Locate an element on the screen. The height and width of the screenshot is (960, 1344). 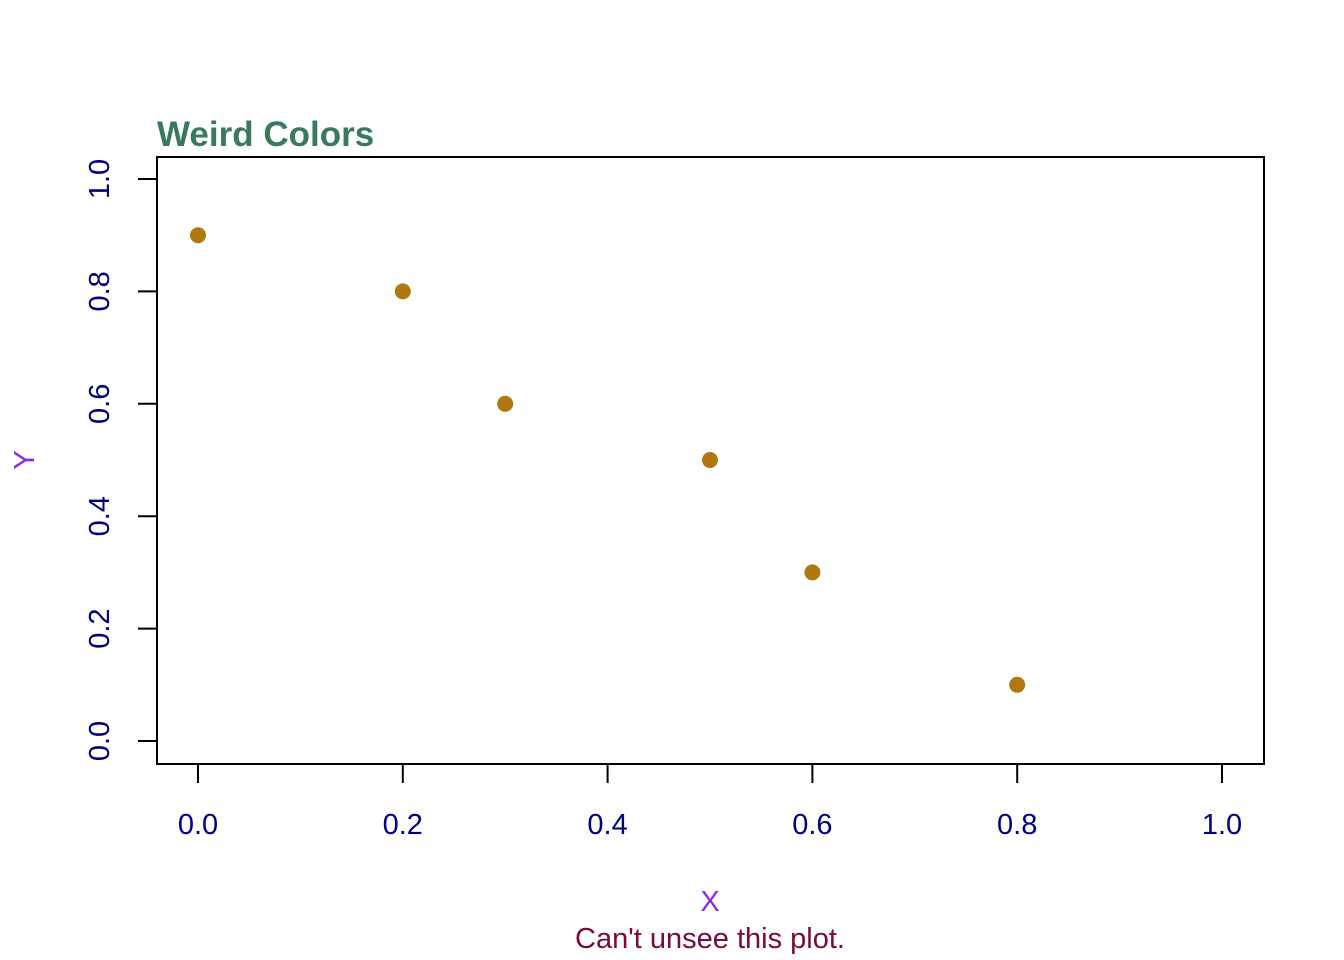
x-tick-label: 0.6 is located at coordinates (812, 825).